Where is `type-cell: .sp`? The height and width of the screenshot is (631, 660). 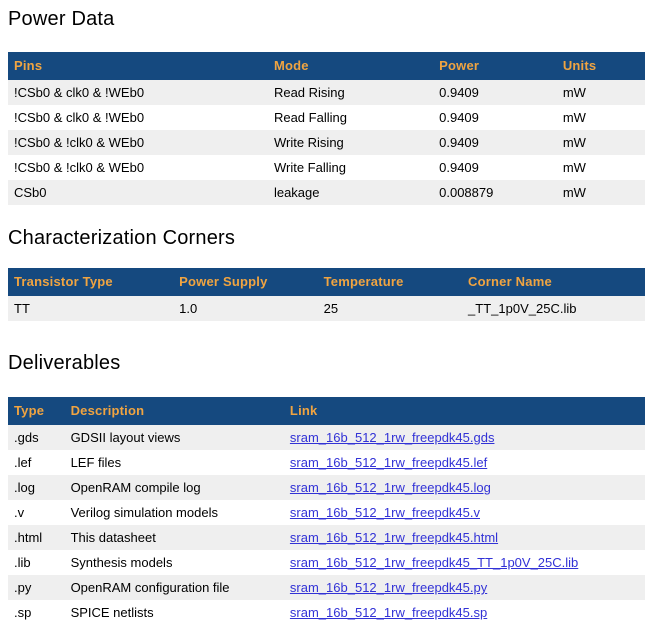
type-cell: .sp is located at coordinates (36, 612).